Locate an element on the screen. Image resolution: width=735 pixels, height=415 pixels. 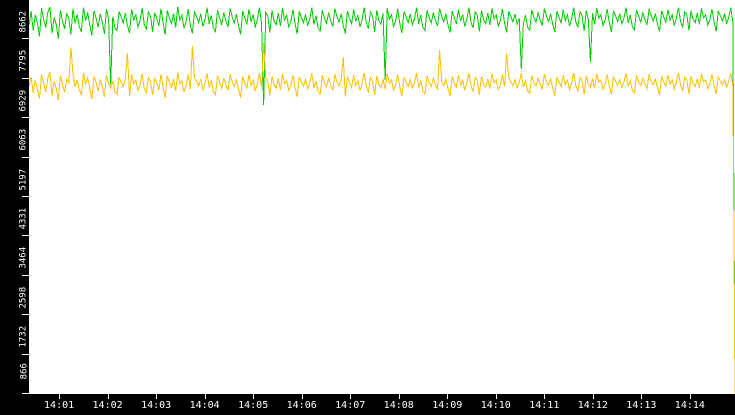
y-tick-label: 7795 is located at coordinates (24, 61).